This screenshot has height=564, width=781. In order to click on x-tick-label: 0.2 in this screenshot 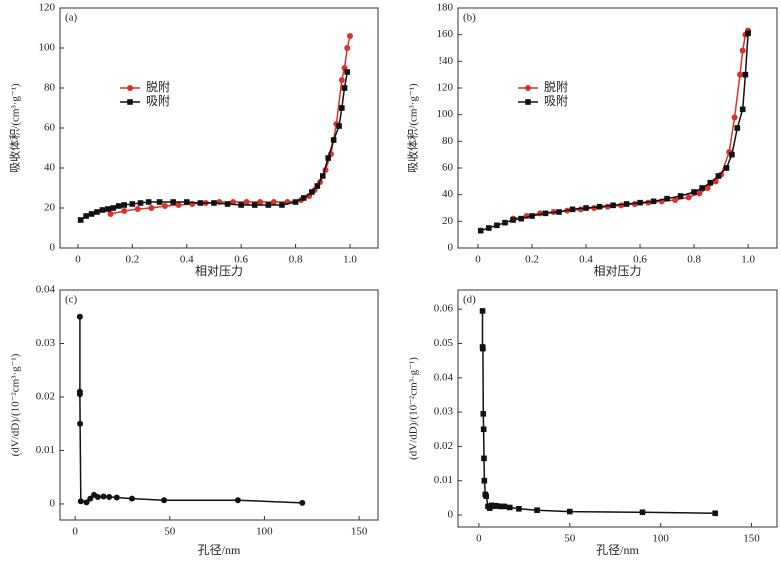, I will do `click(132, 260)`.